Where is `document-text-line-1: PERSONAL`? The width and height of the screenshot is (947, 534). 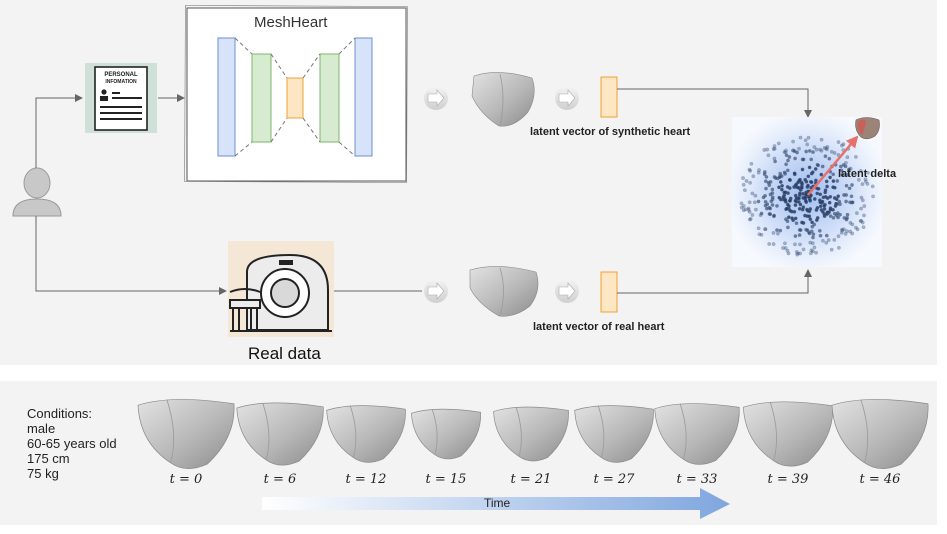 document-text-line-1: PERSONAL is located at coordinates (121, 75).